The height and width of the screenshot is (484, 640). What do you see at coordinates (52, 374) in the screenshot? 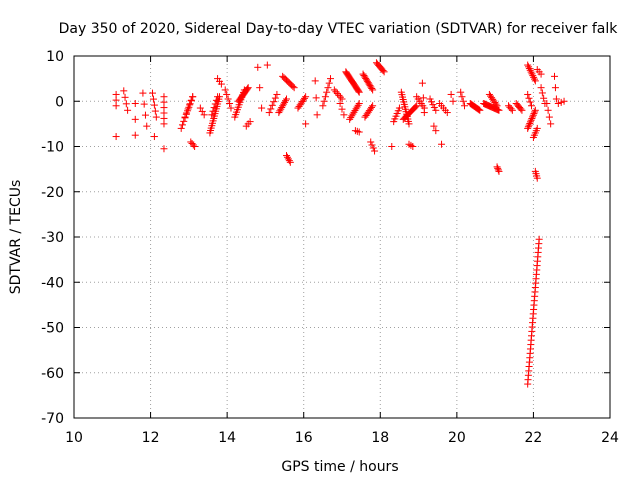
I see `y-tick-label: -60` at bounding box center [52, 374].